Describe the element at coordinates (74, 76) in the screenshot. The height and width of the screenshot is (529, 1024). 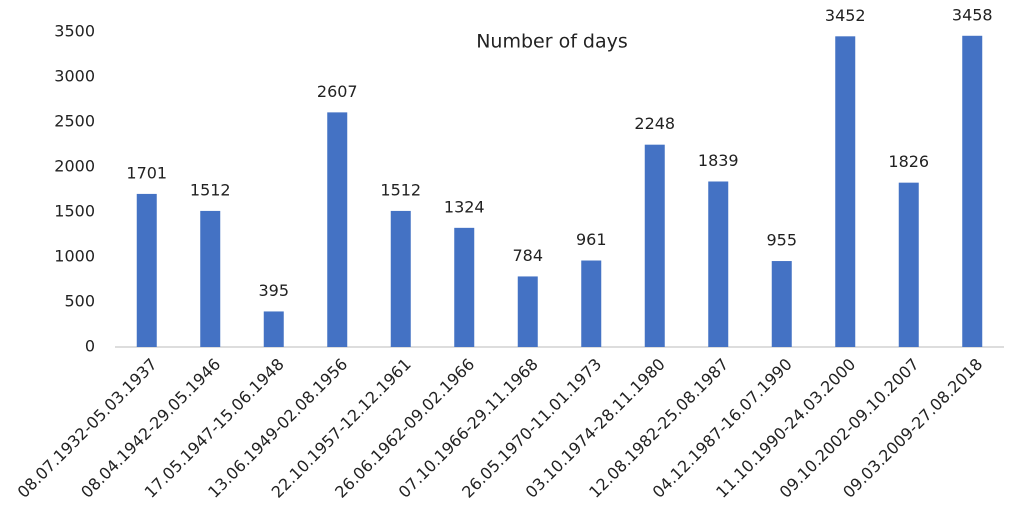
I see `y-tick-label: 3000` at that location.